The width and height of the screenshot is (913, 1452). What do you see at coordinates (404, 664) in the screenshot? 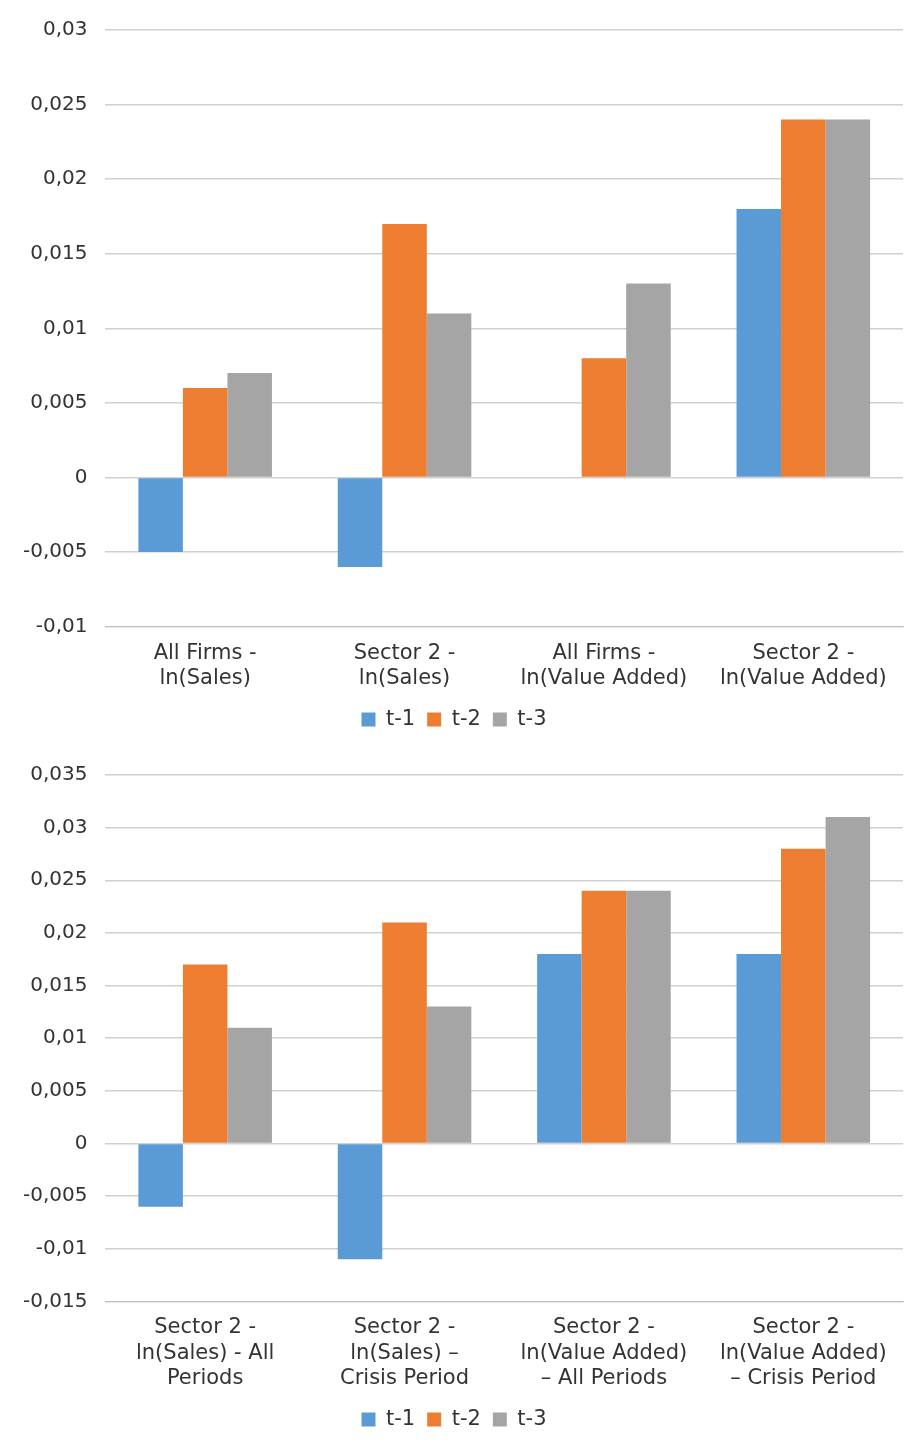
I see `x-tick-label: Sector 2 - ln(Sales)` at bounding box center [404, 664].